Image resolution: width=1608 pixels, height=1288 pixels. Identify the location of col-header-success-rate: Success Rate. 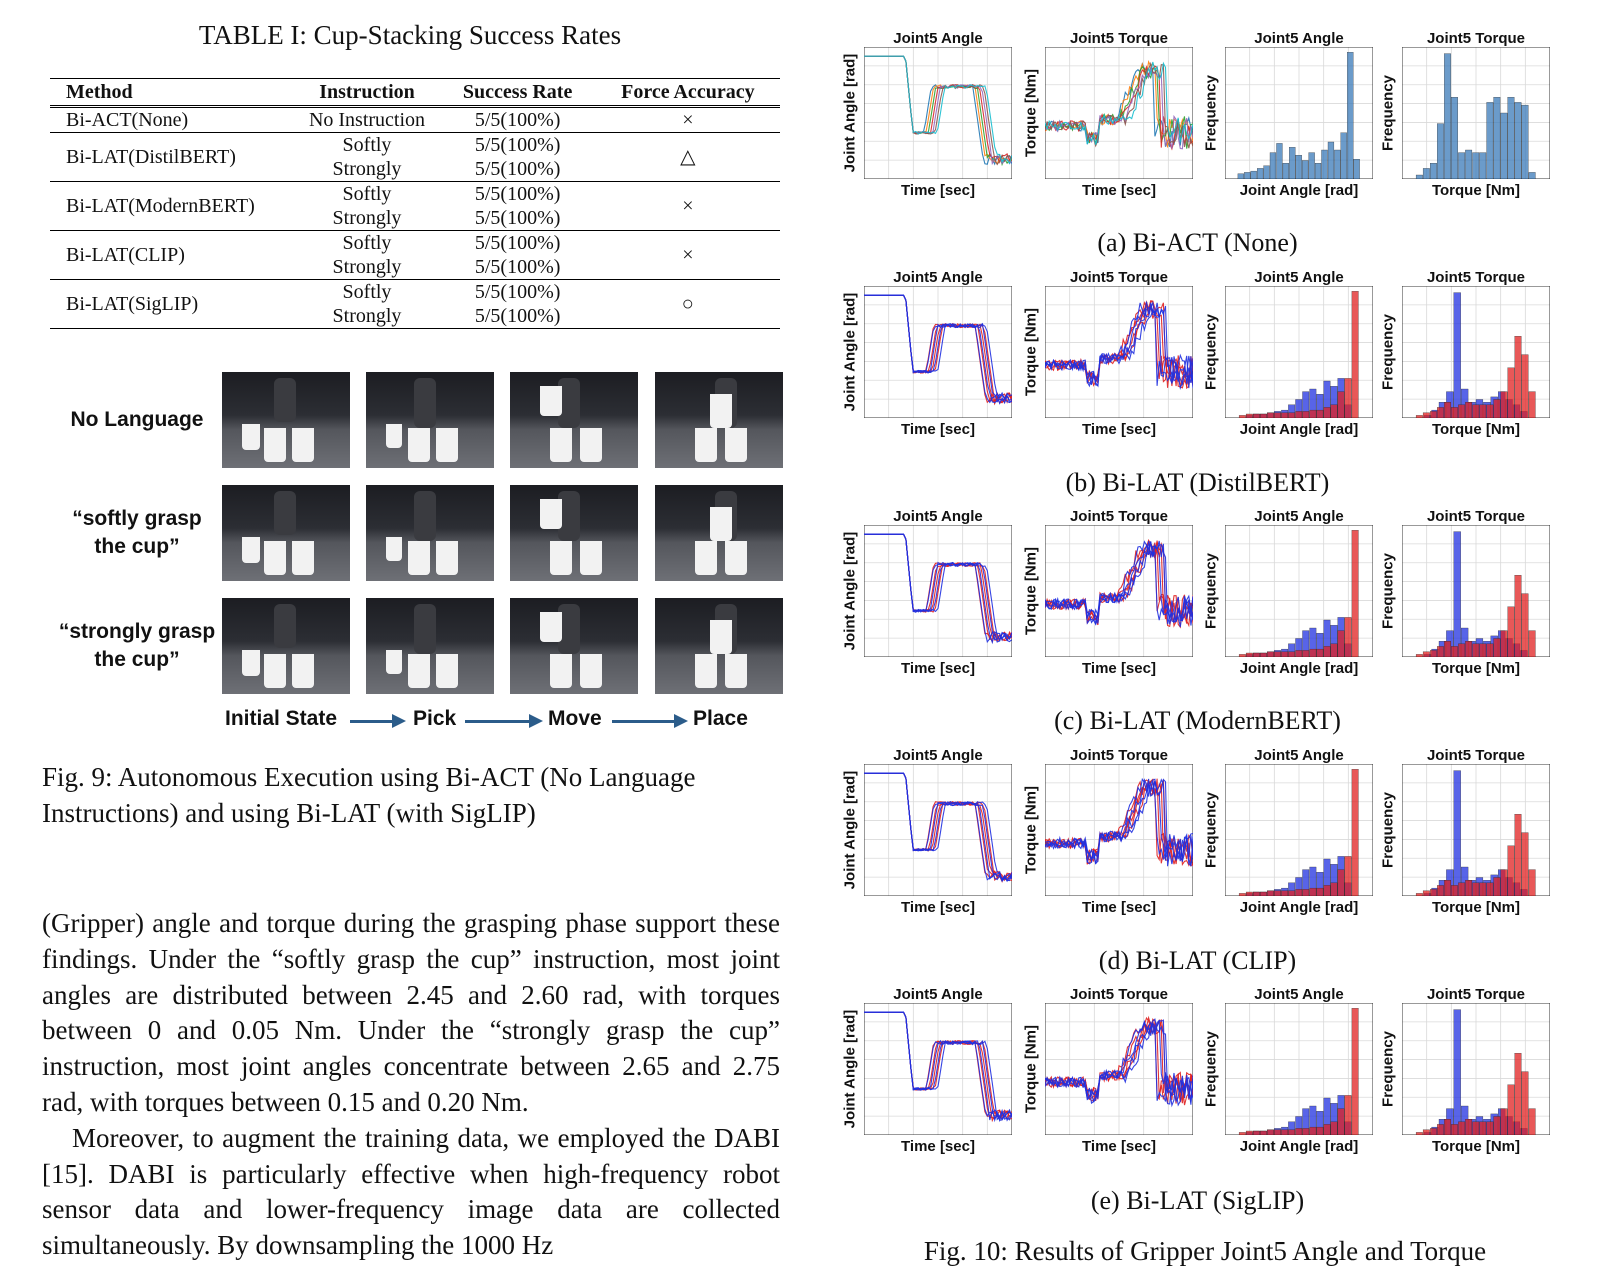
(517, 91).